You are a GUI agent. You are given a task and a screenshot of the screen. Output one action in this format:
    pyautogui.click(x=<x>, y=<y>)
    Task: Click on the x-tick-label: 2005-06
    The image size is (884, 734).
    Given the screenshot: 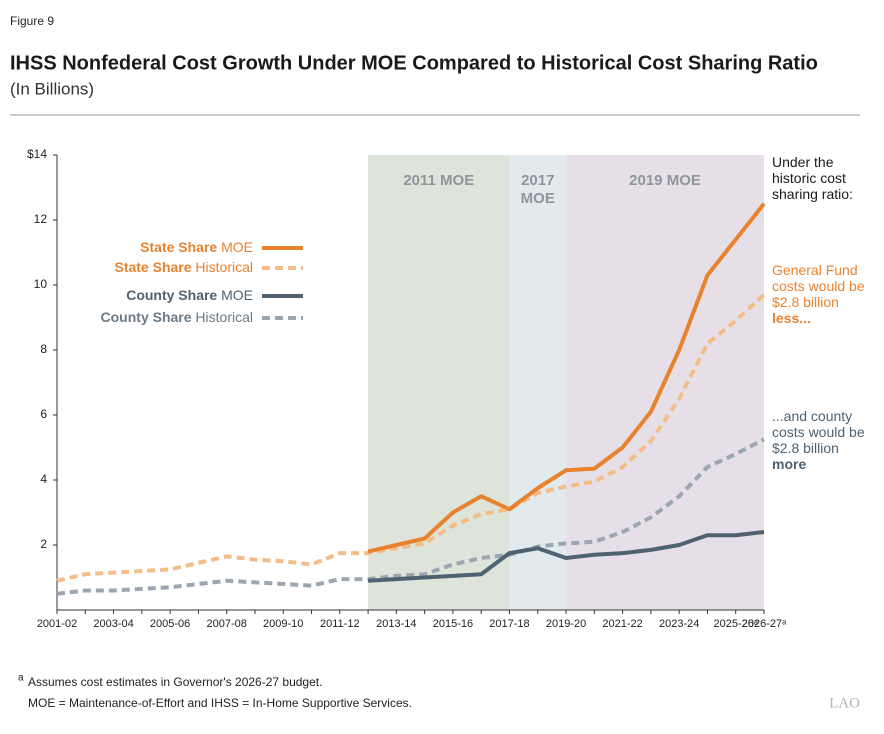 What is the action you would take?
    pyautogui.click(x=170, y=624)
    